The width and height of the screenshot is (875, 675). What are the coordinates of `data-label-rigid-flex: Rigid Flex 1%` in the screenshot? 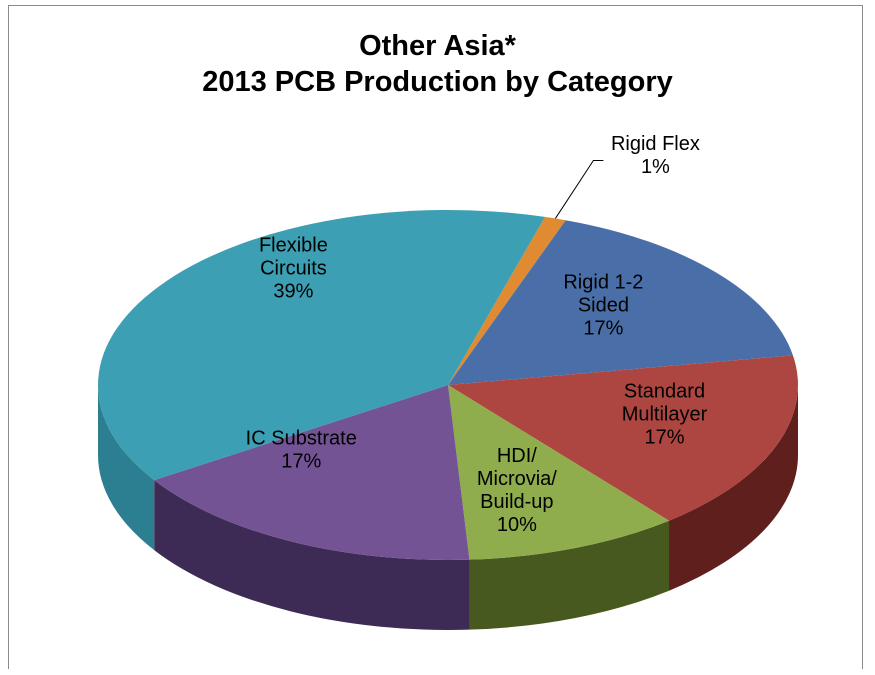 It's located at (655, 155).